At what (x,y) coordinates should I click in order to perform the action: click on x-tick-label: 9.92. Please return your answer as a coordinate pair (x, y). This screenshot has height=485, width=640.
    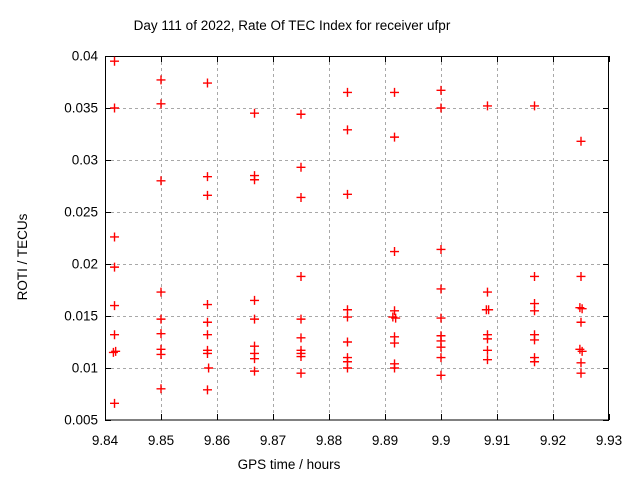
    Looking at the image, I should click on (553, 440).